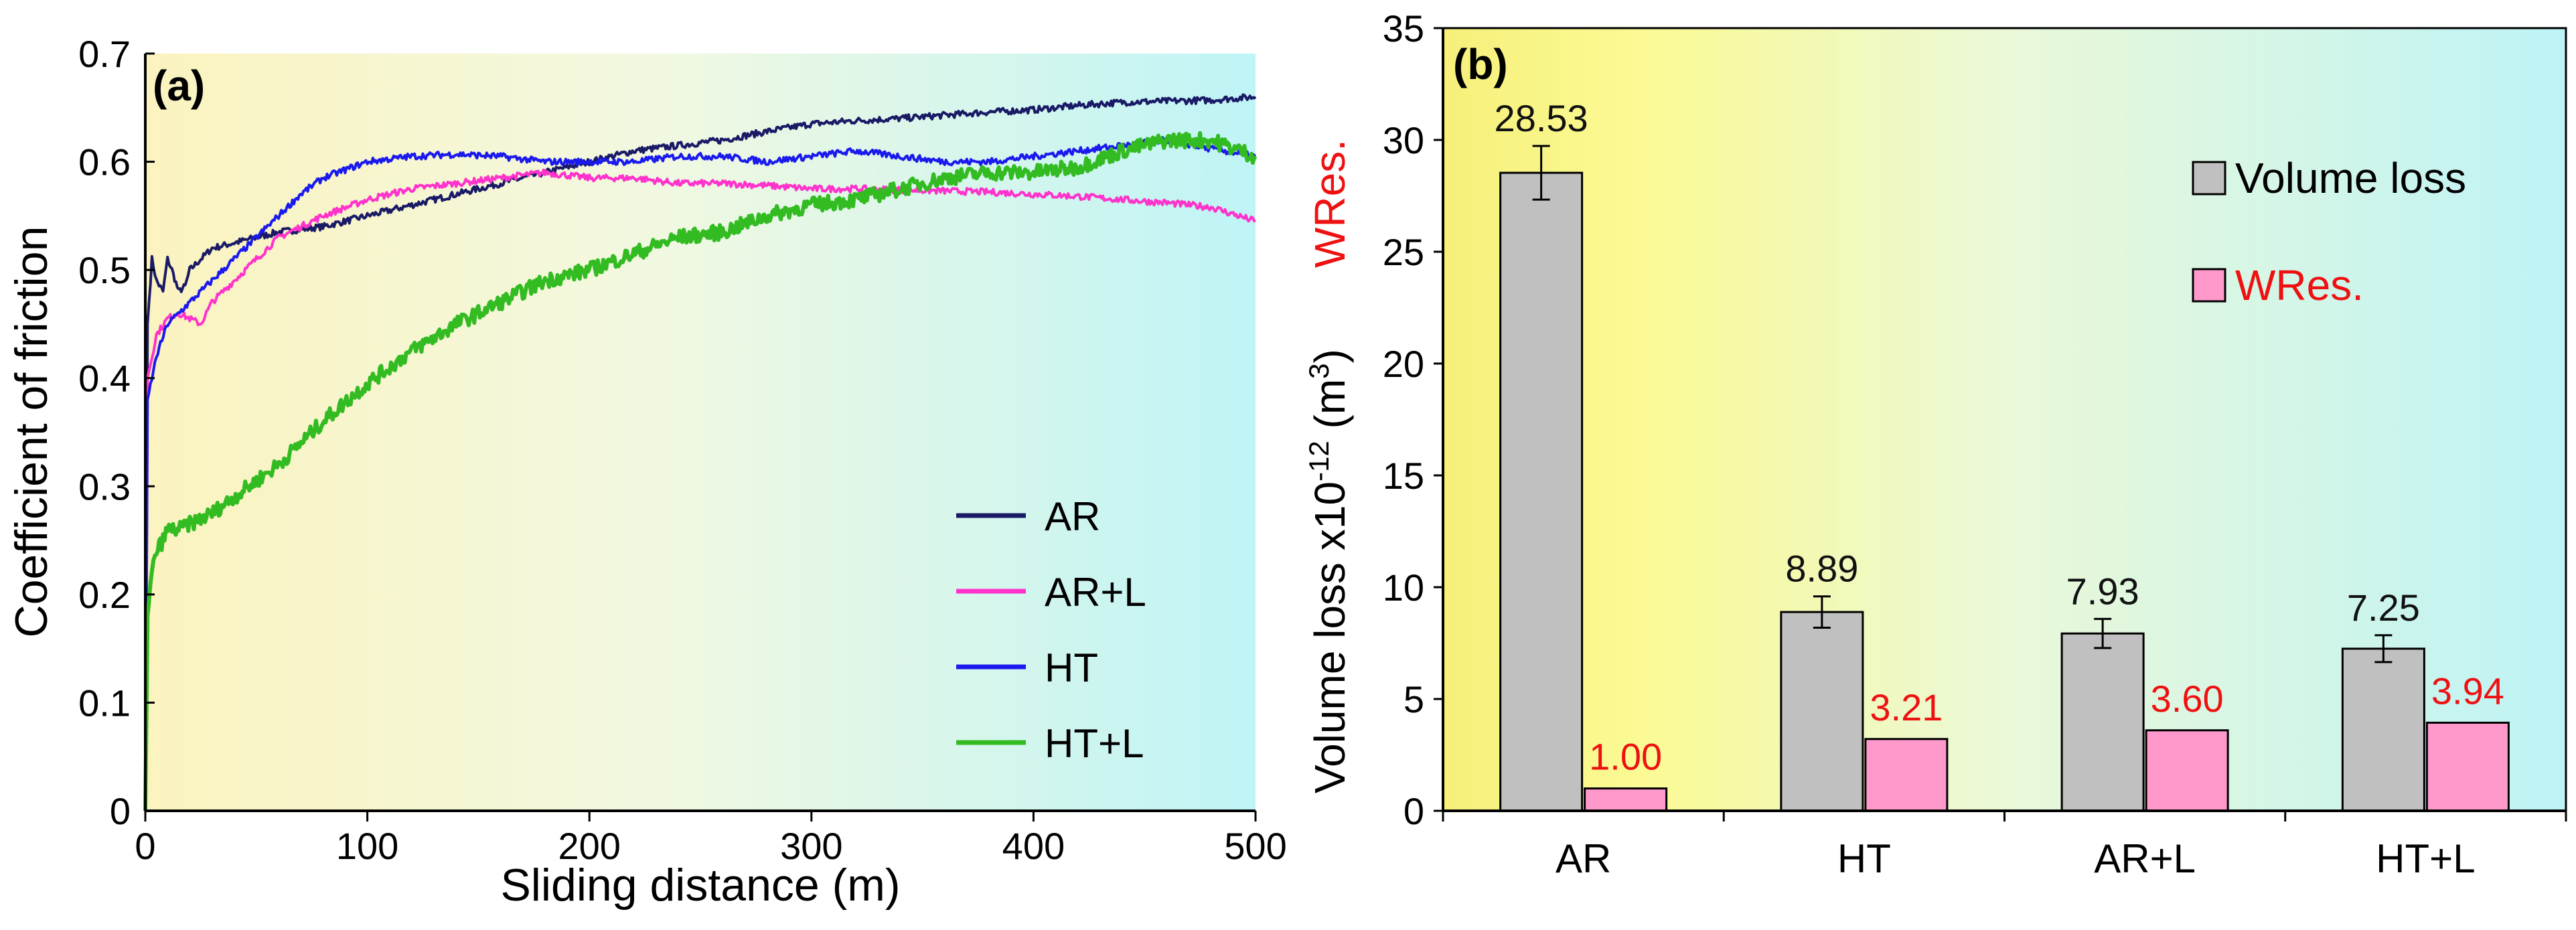 The width and height of the screenshot is (2576, 930). Describe the element at coordinates (104, 379) in the screenshot. I see `y-tick-label-a: 0.4` at that location.